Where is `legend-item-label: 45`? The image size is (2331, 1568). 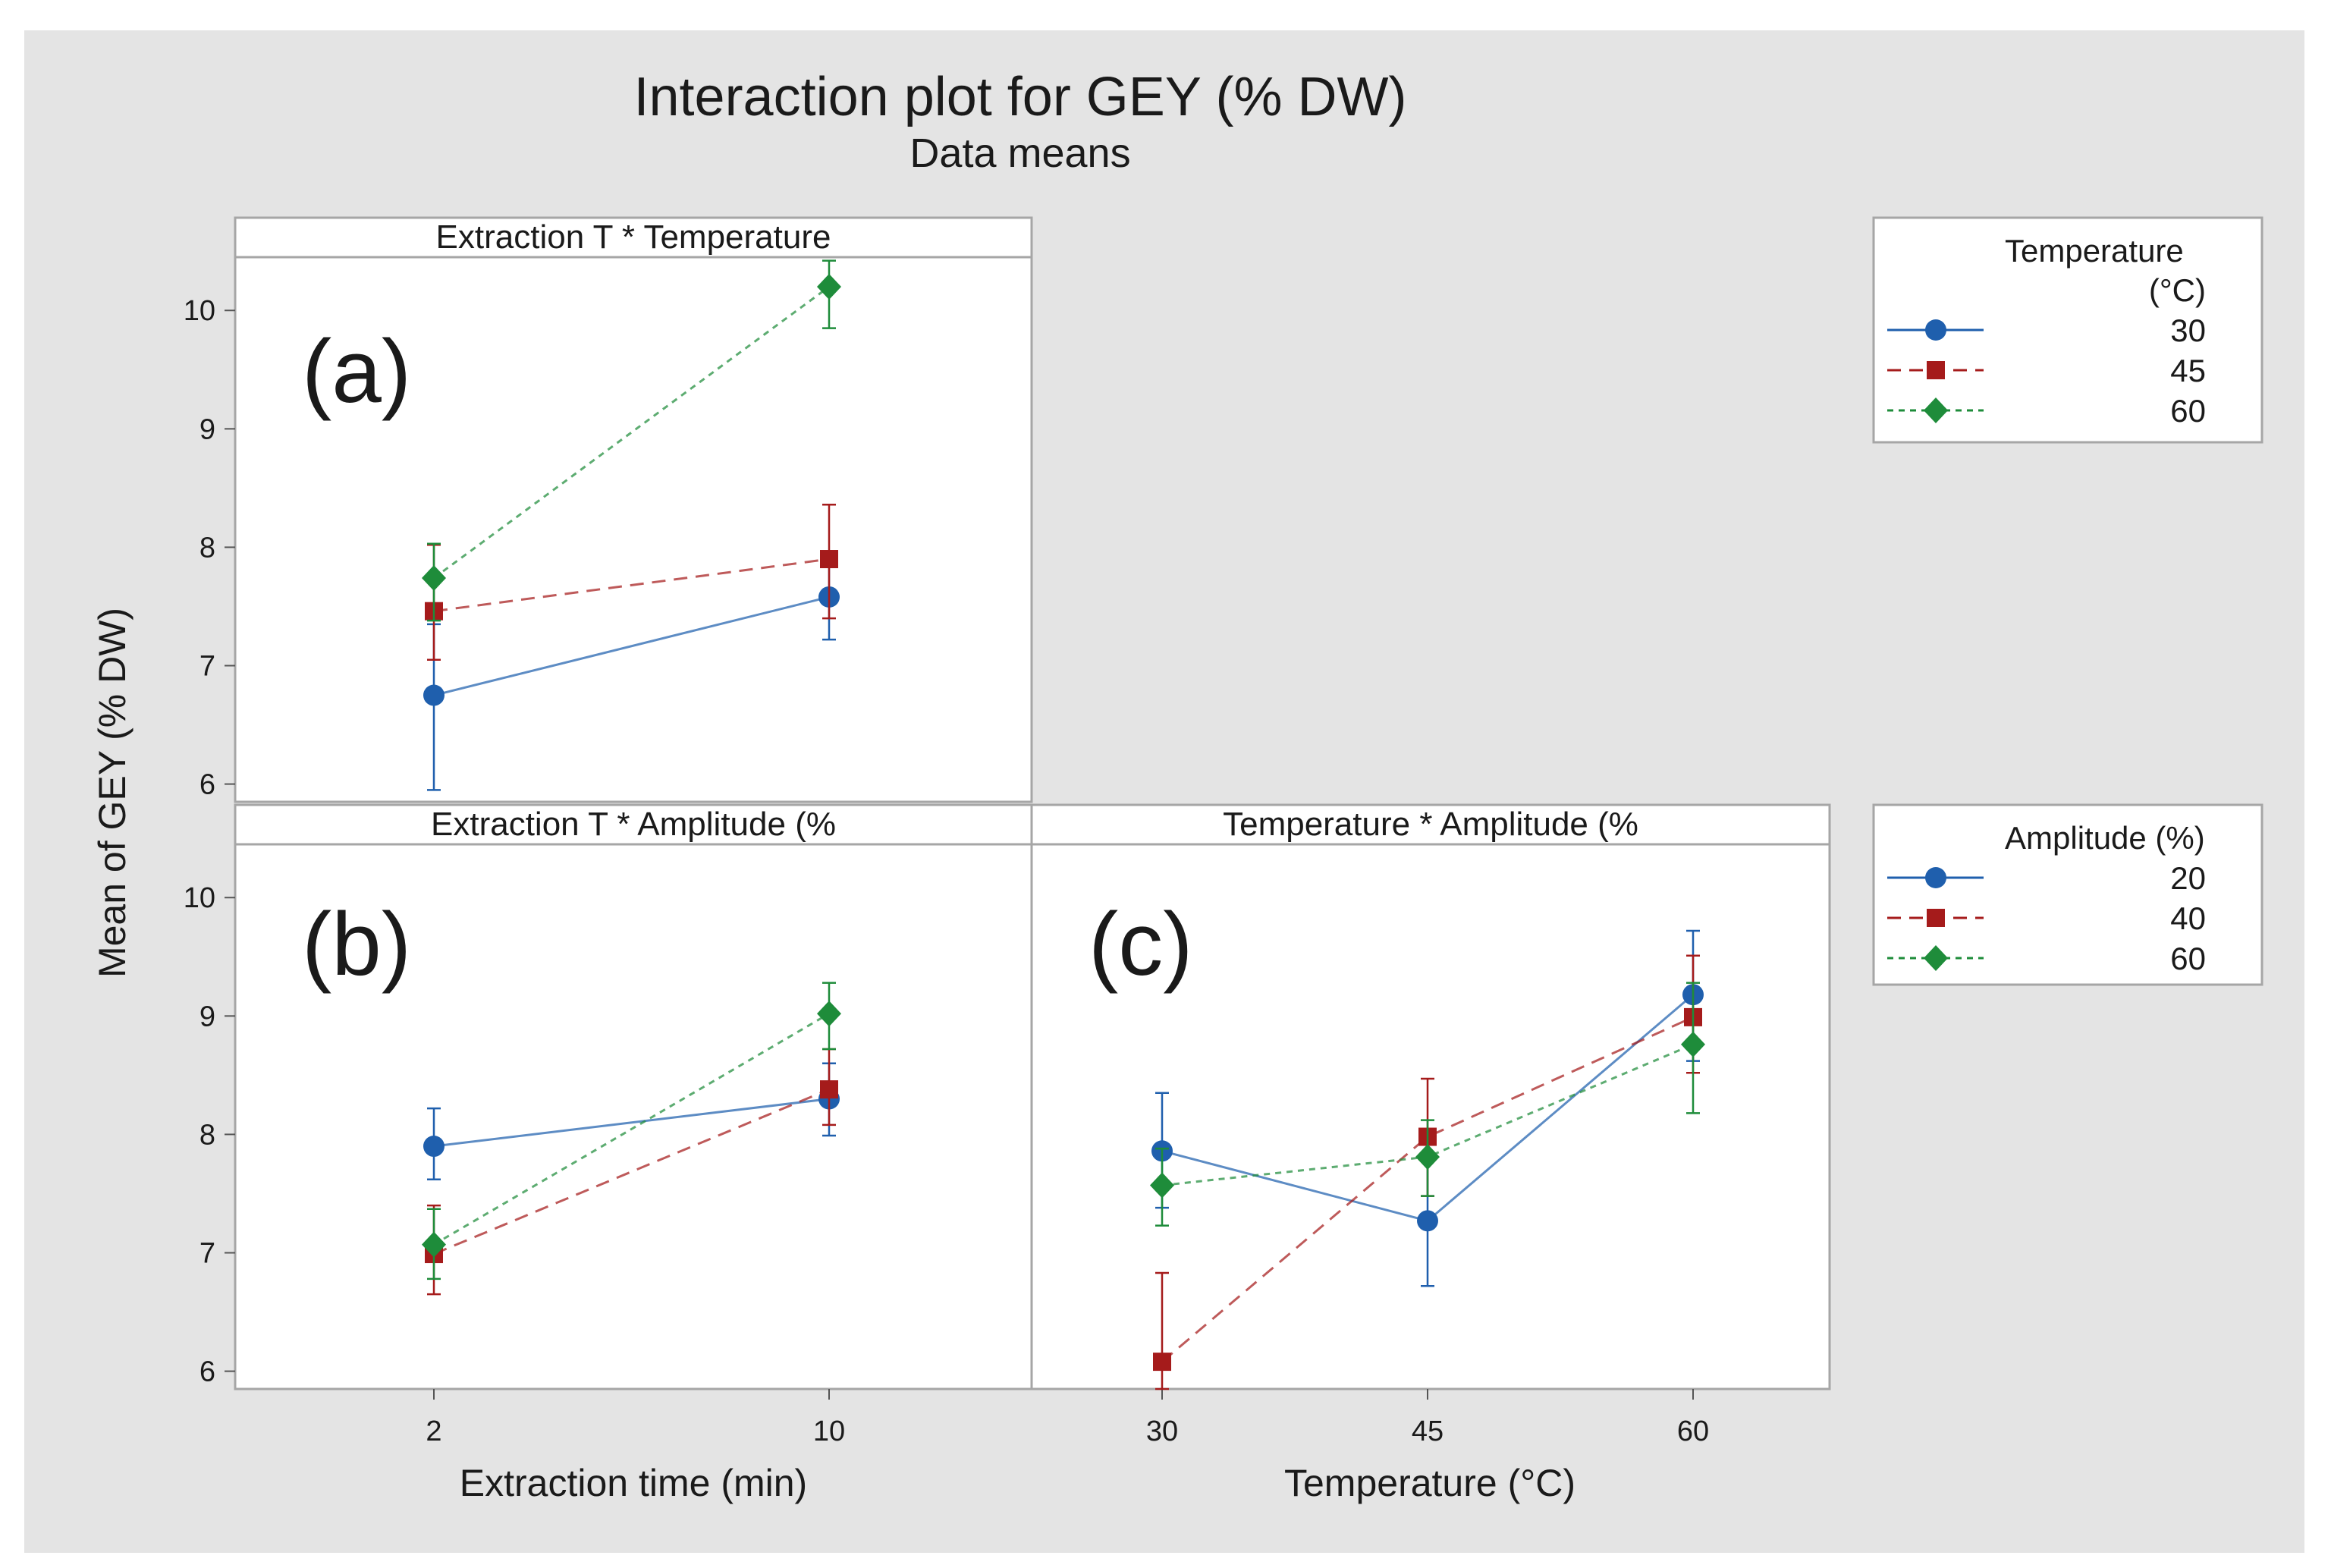 legend-item-label: 45 is located at coordinates (2188, 371).